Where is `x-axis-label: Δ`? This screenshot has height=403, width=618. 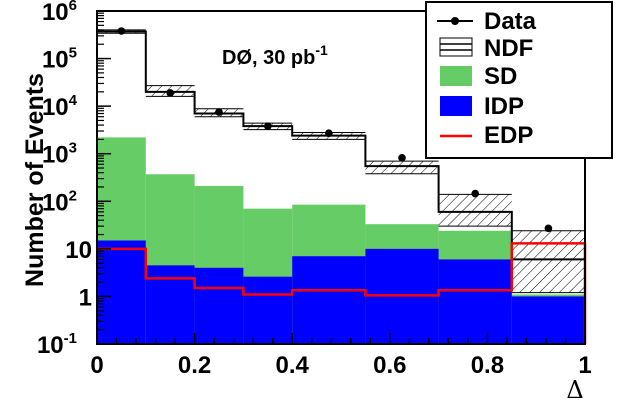
x-axis-label: Δ is located at coordinates (574, 389).